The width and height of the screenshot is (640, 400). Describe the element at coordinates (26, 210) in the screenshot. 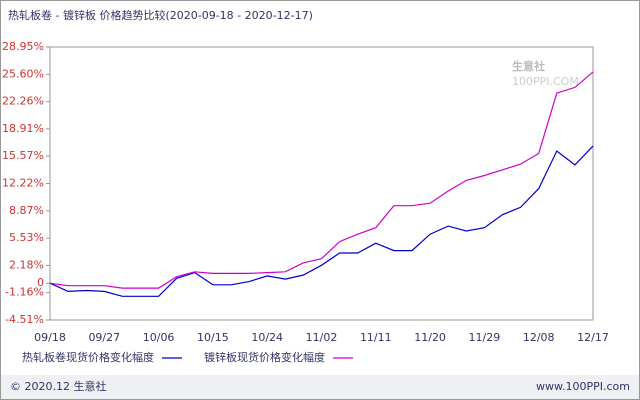

I see `y-tick-label: 8.87%` at that location.